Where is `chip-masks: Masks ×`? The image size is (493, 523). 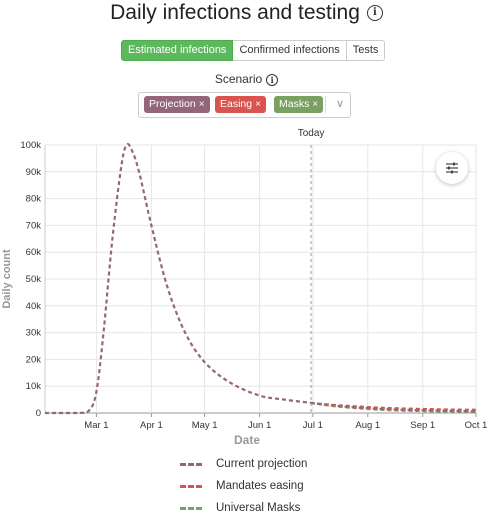 chip-masks: Masks × is located at coordinates (299, 104).